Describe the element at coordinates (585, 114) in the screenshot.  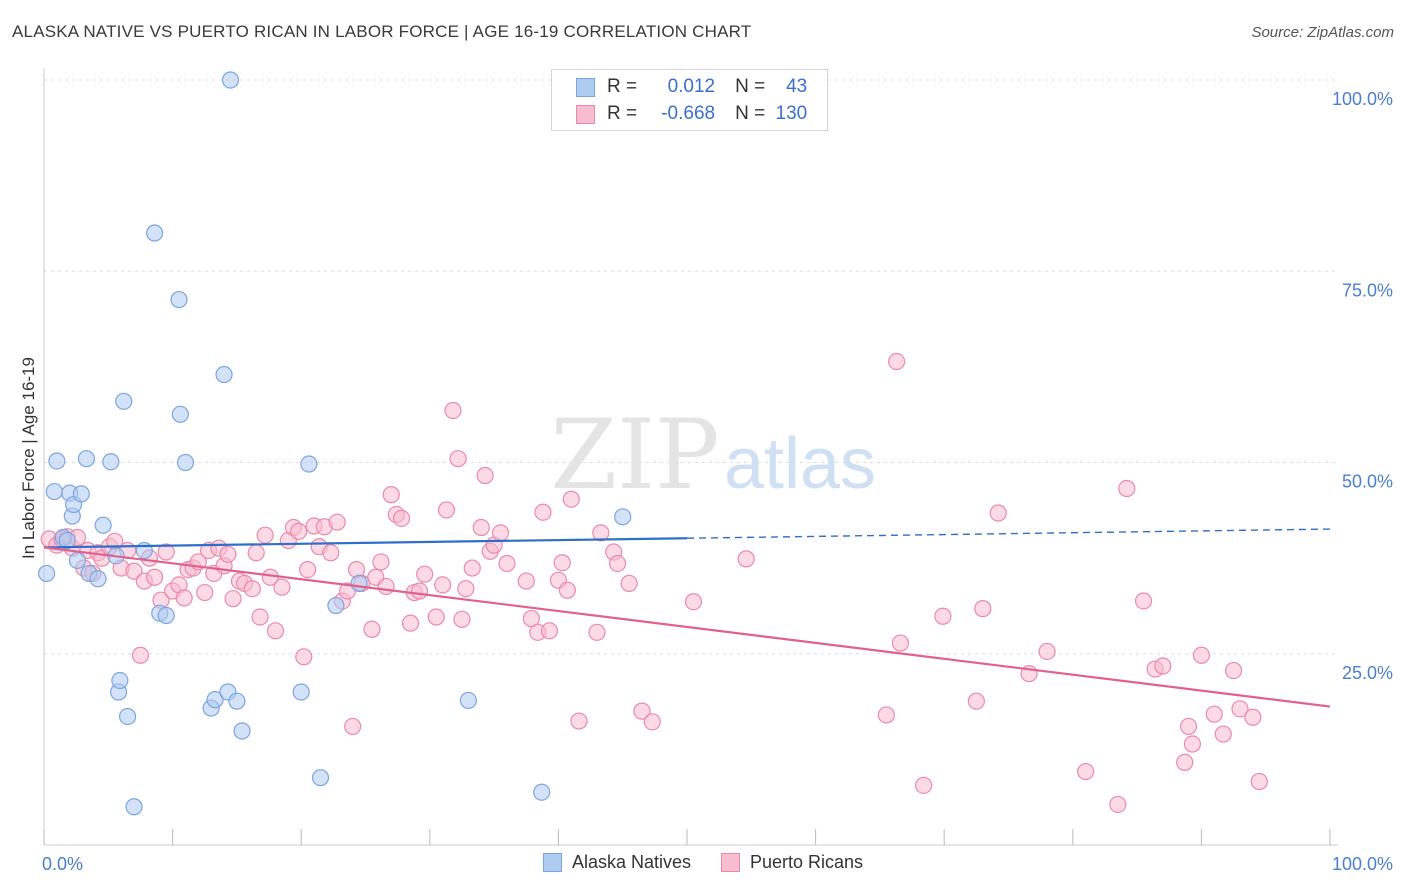
I see `puerto-swatch` at that location.